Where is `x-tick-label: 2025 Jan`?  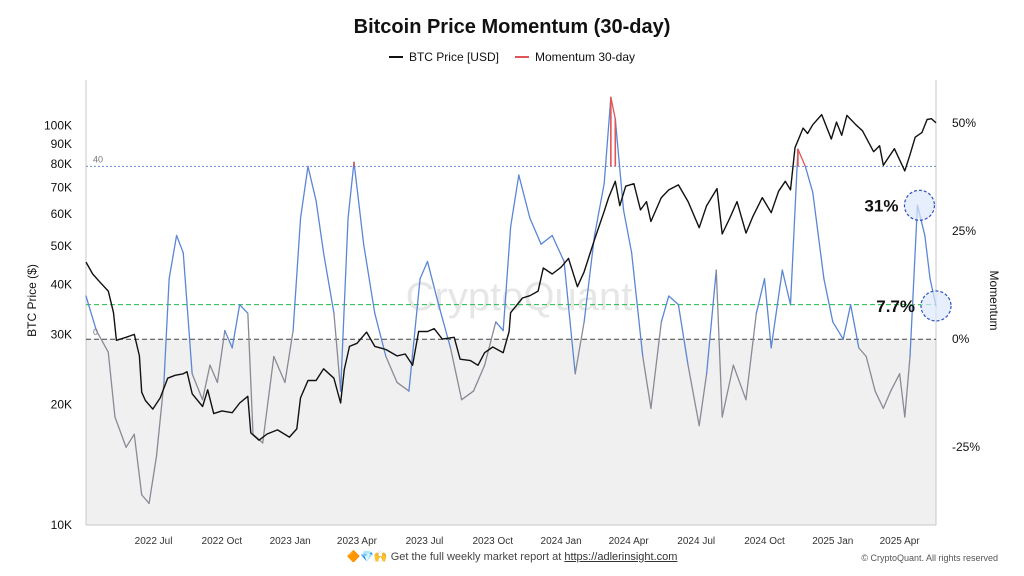
x-tick-label: 2025 Jan is located at coordinates (832, 541).